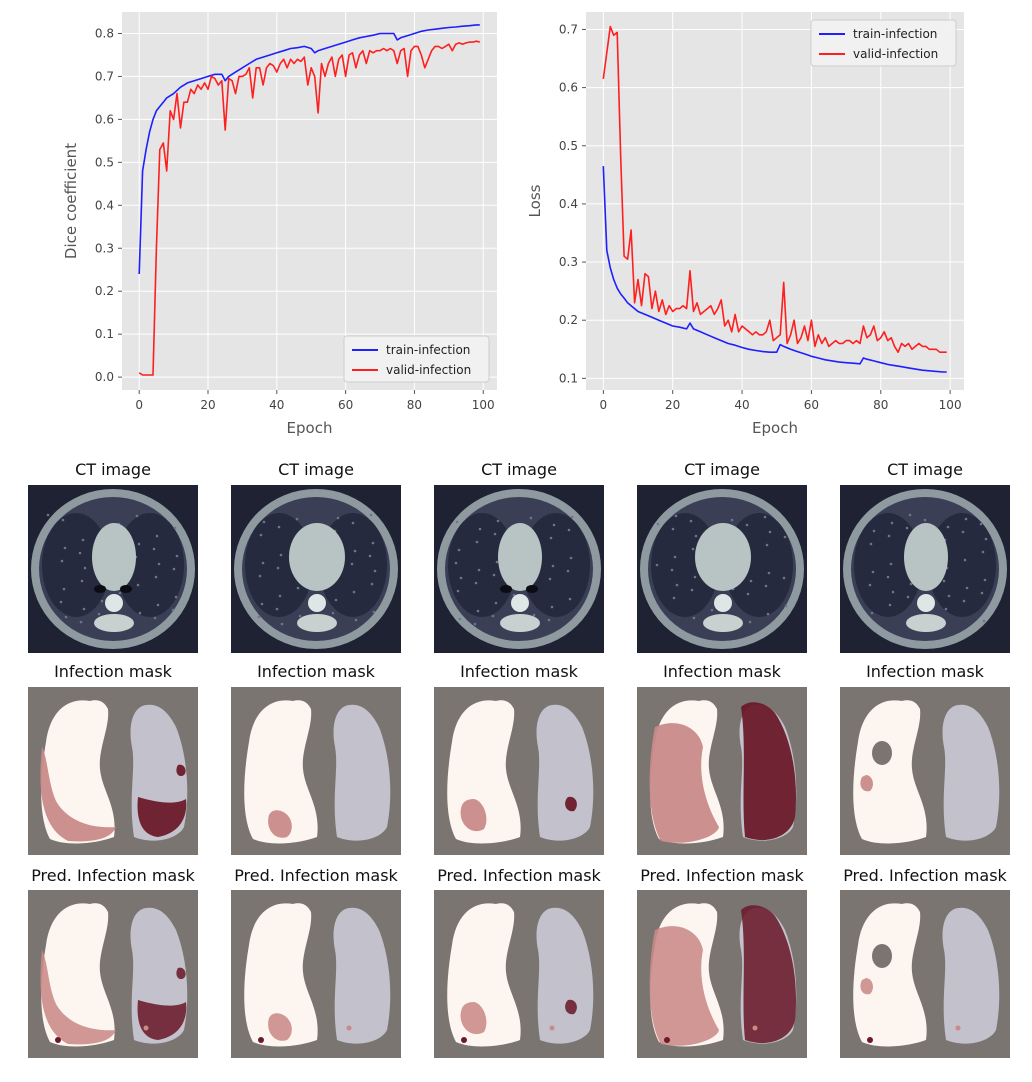 Image resolution: width=1032 pixels, height=1082 pixels. I want to click on left-lung, so click(281, 772).